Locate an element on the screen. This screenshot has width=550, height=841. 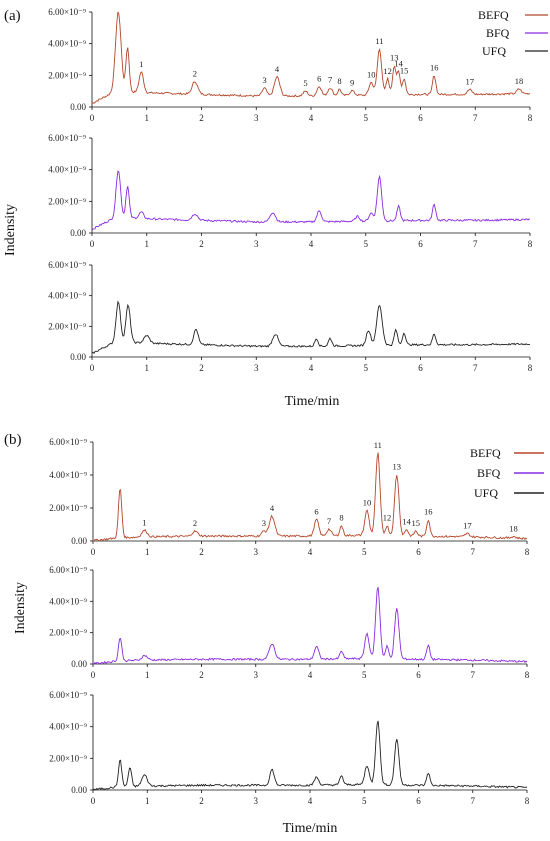
legend-label-bfq-a: BFQ is located at coordinates (498, 33).